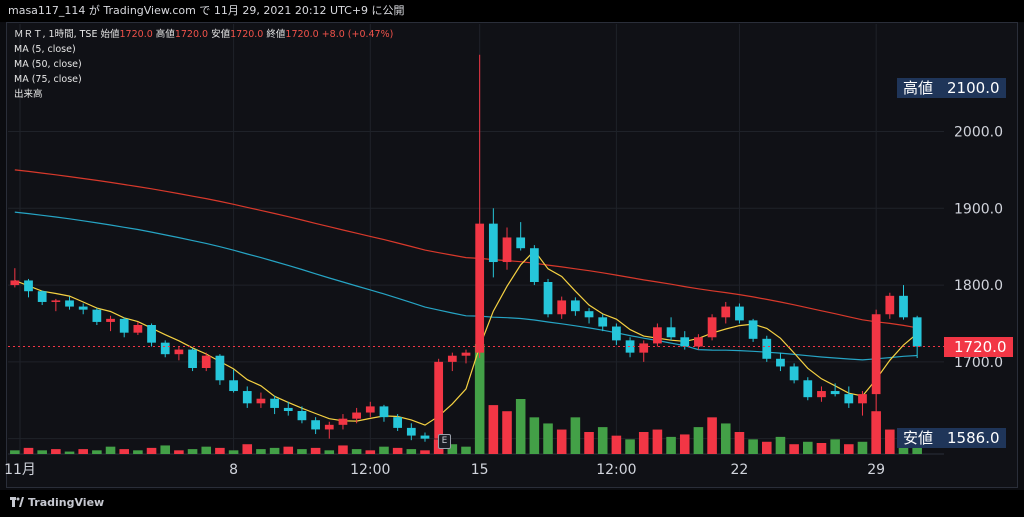 The image size is (1024, 517). I want to click on time-axis-label: 29, so click(876, 470).